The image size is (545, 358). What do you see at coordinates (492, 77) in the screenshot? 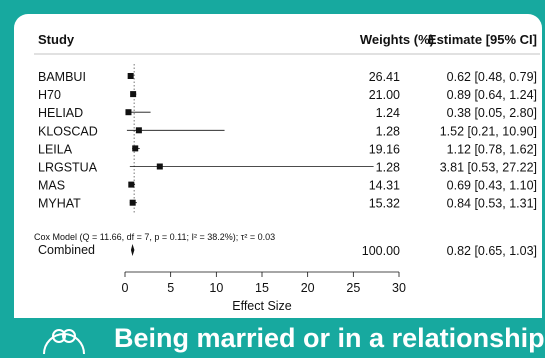
I see `study-ci: 0.62 [0.48, 0.79]` at bounding box center [492, 77].